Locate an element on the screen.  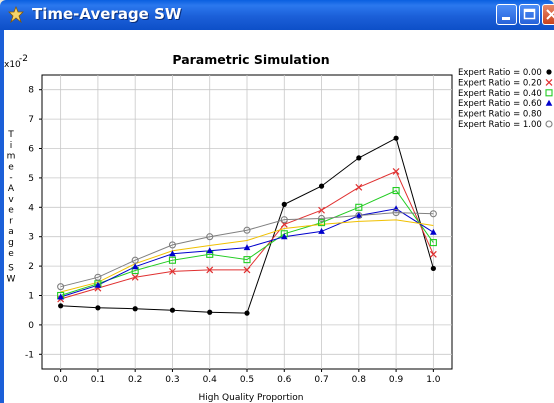
chart-title: Parametric Simulation is located at coordinates (250, 59).